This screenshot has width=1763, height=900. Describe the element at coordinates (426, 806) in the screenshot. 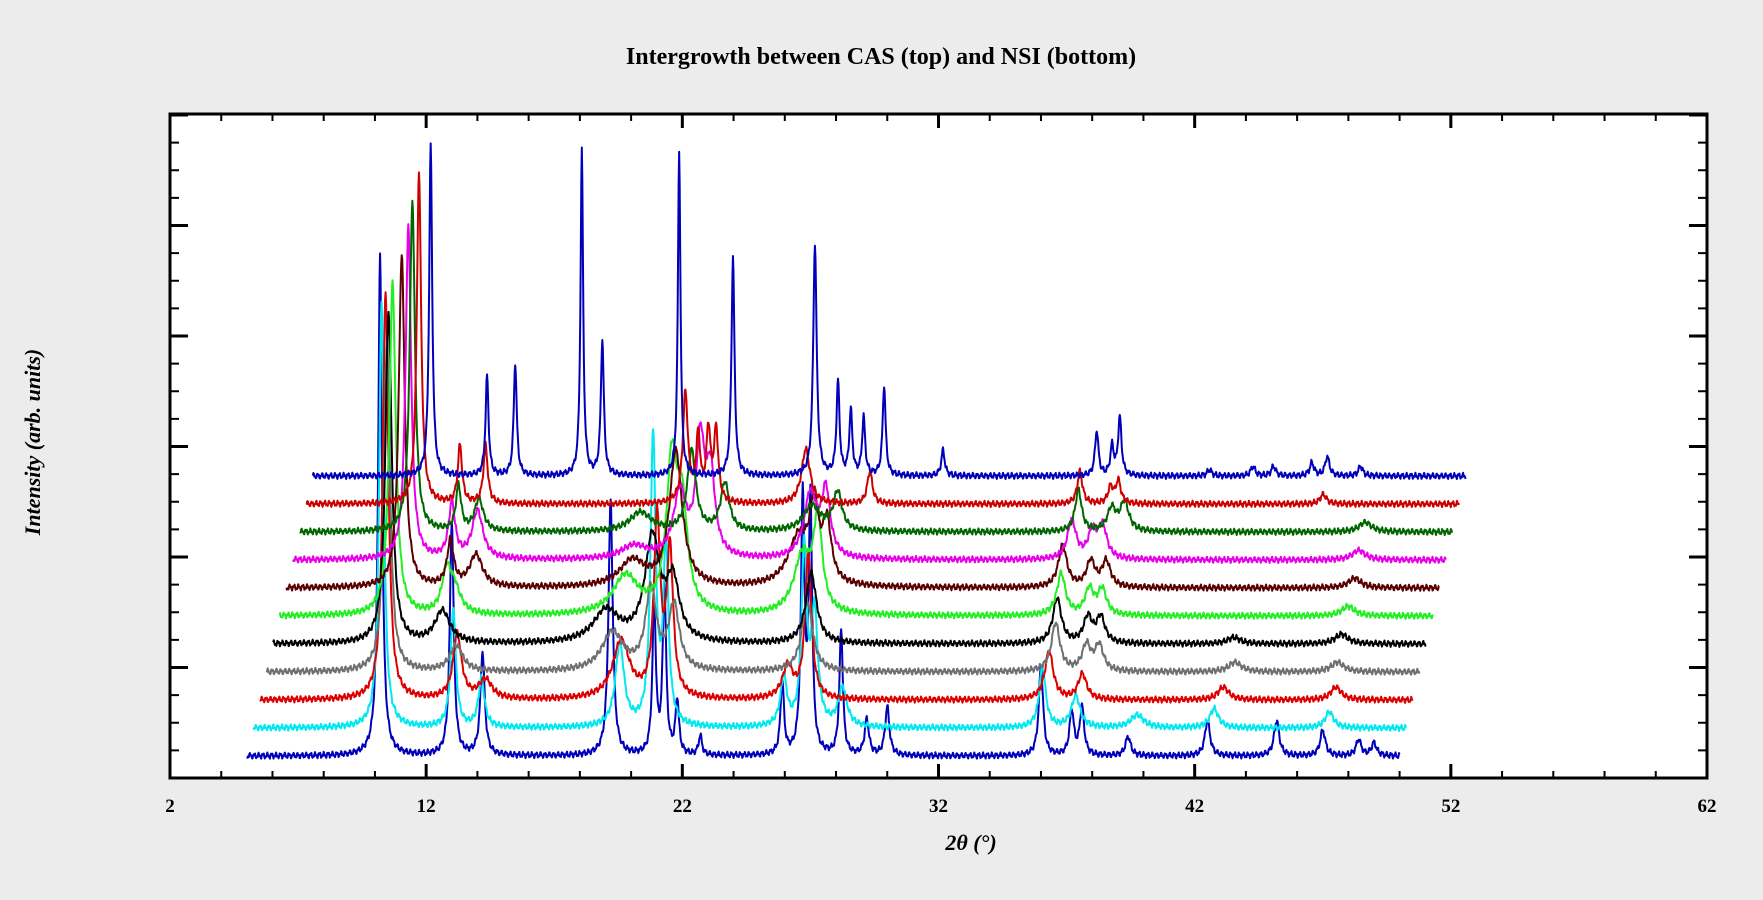

I see `x-tick-label: 12` at that location.